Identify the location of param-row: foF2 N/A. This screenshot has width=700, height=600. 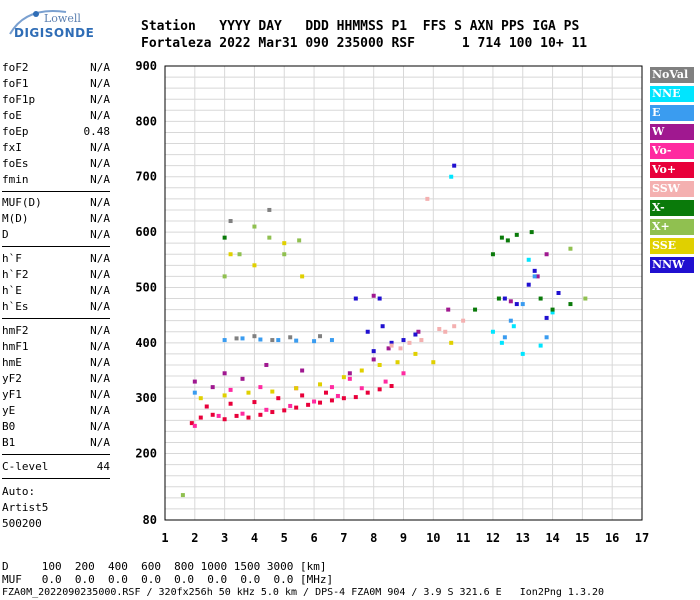
(56, 68).